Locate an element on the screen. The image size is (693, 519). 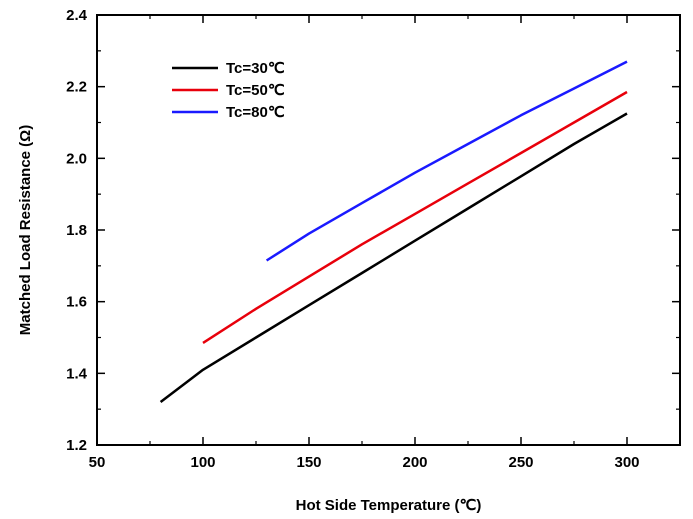
legend-label: Tc=30℃ is located at coordinates (255, 68).